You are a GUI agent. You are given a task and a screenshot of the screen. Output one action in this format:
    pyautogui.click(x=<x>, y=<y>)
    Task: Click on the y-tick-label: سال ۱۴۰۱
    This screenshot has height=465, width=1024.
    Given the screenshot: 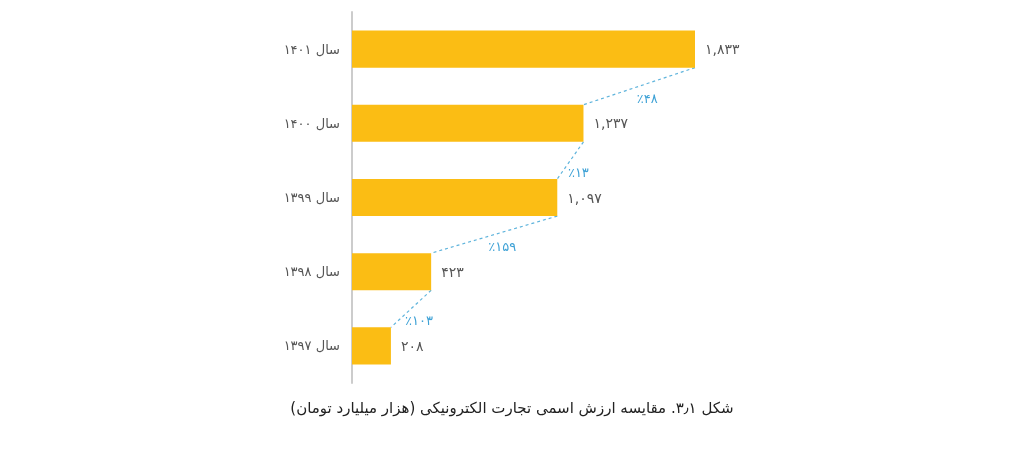 What is the action you would take?
    pyautogui.click(x=311, y=49)
    